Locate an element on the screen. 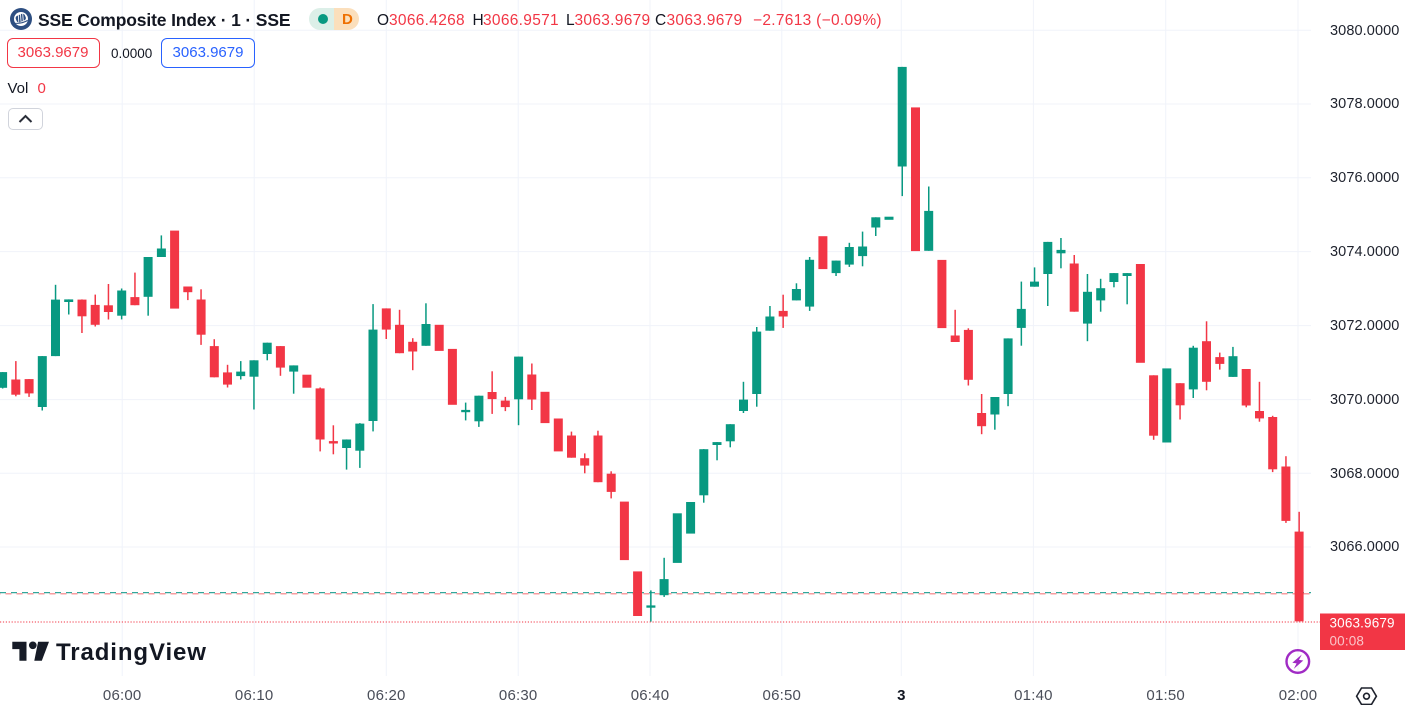 The height and width of the screenshot is (705, 1405). svg-text: TradingView is located at coordinates (131, 652).